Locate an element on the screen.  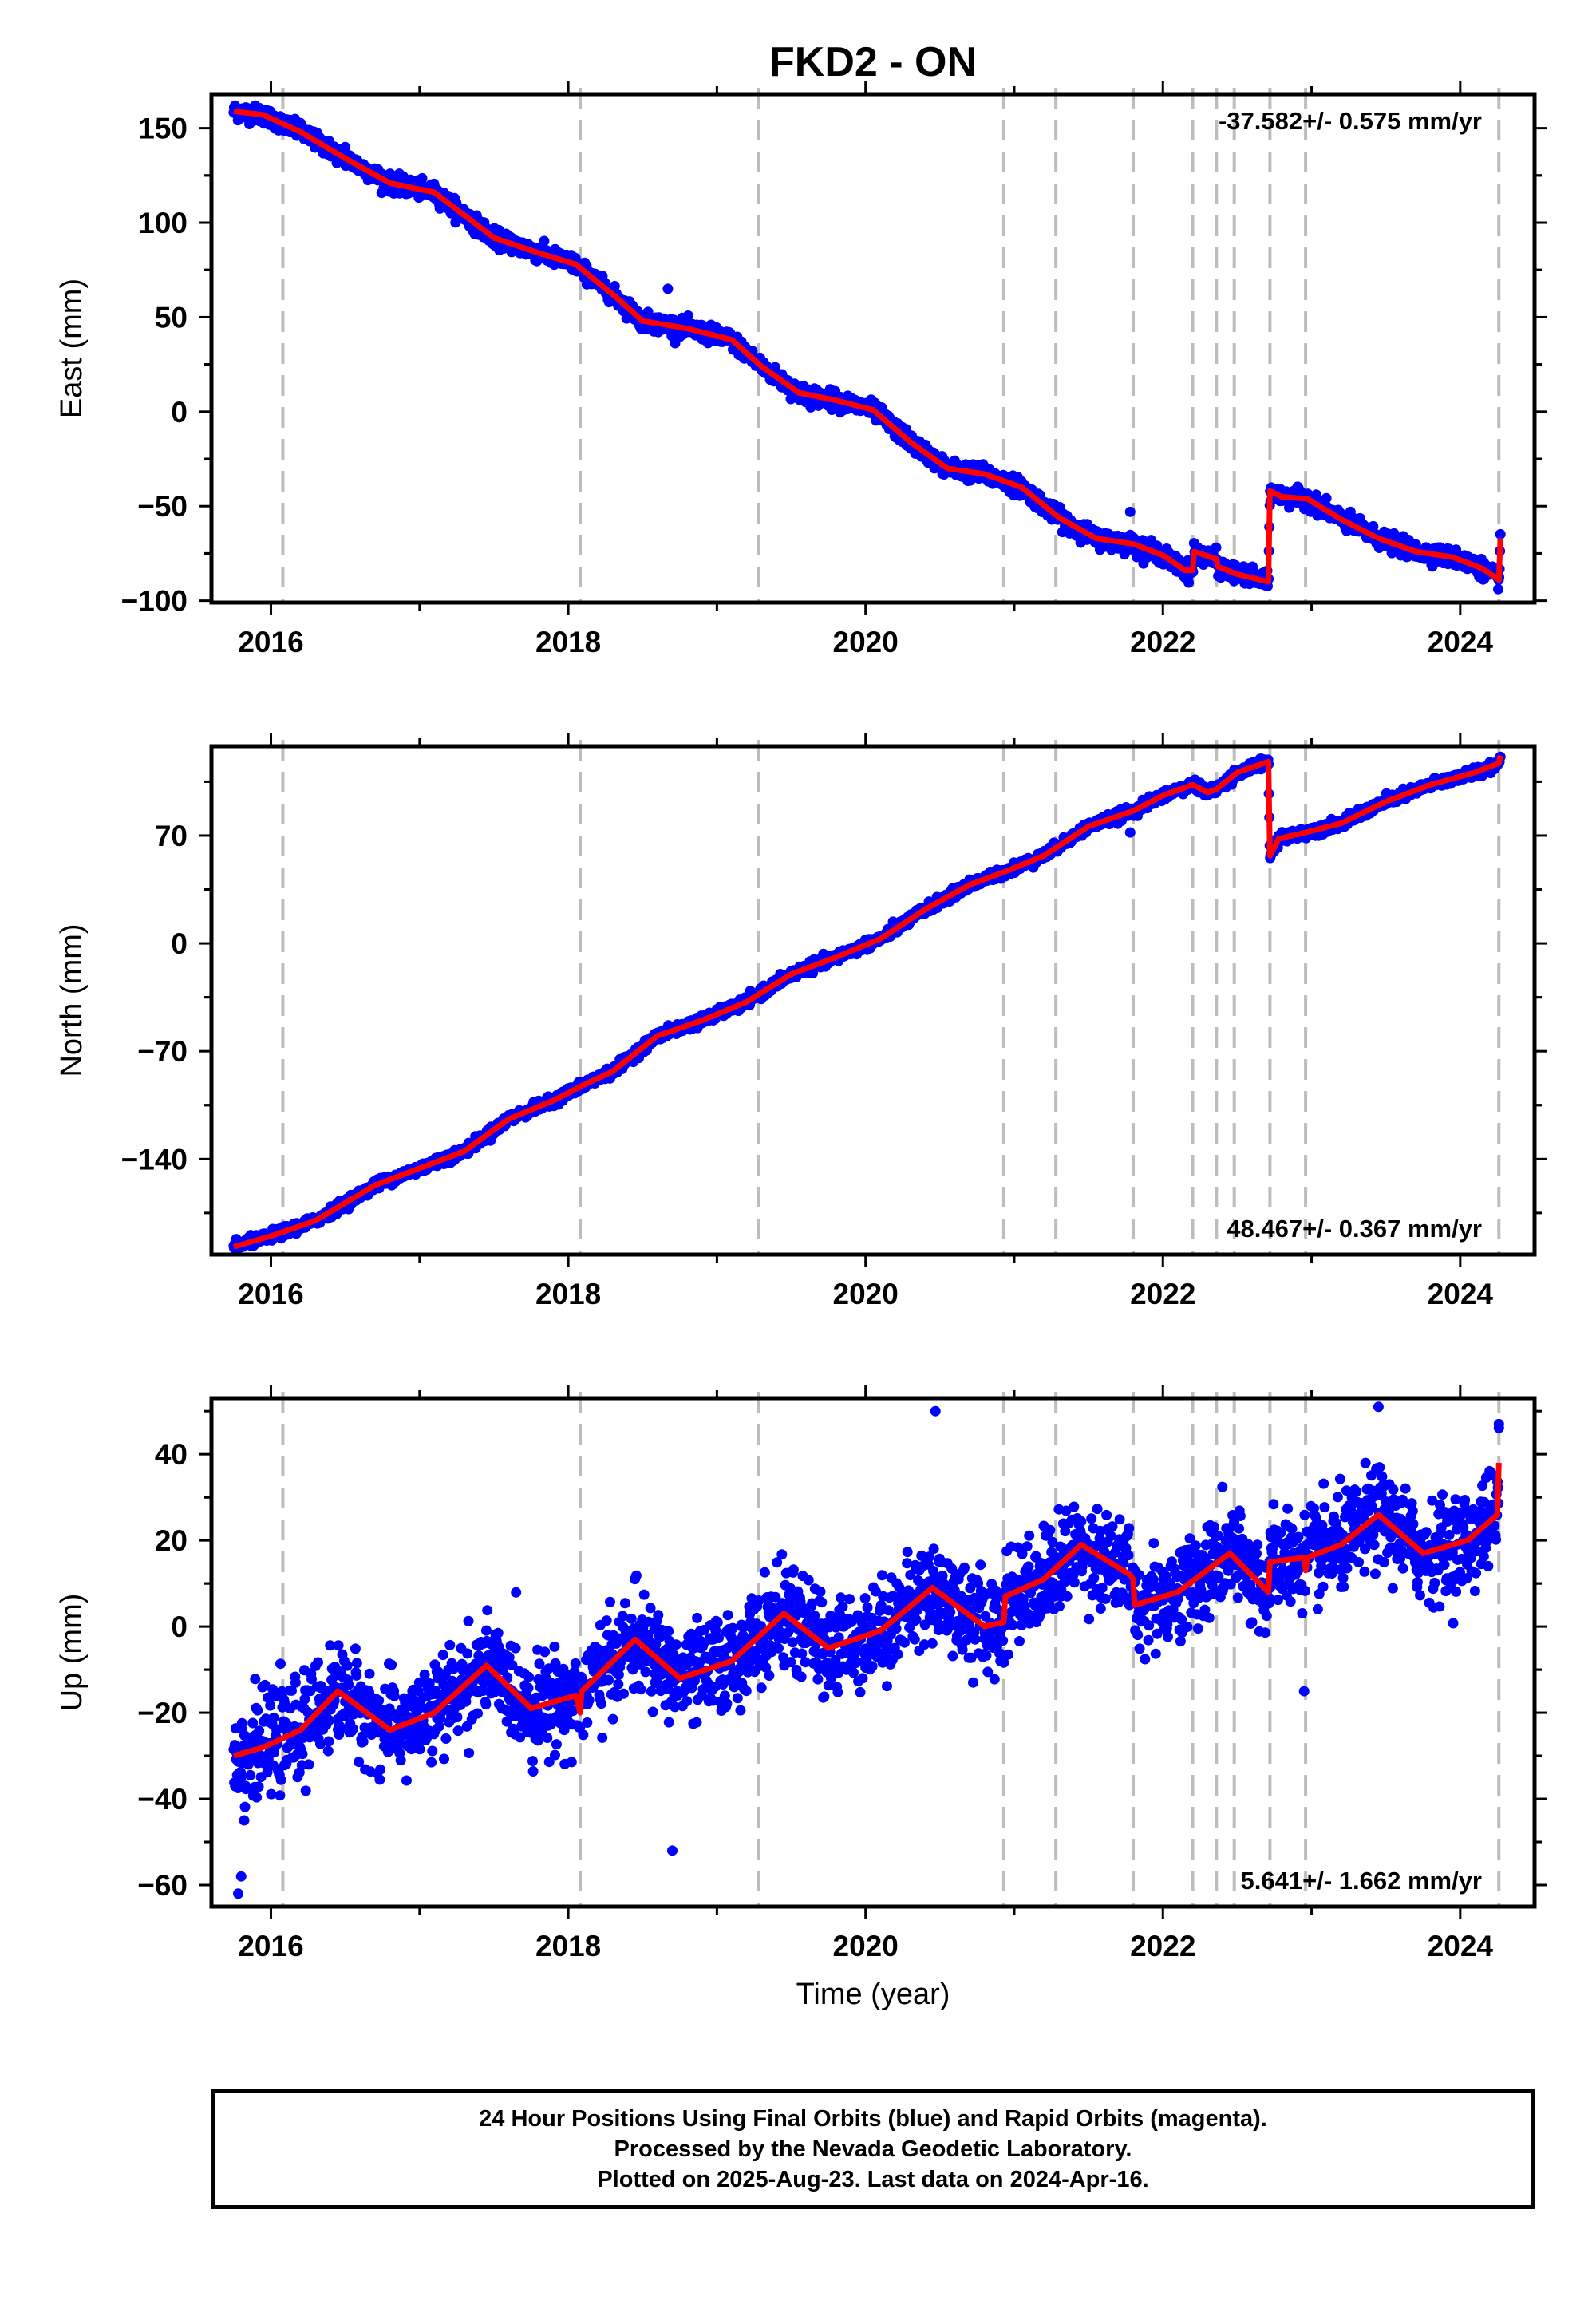
y-tick-label: 150 is located at coordinates (163, 129).